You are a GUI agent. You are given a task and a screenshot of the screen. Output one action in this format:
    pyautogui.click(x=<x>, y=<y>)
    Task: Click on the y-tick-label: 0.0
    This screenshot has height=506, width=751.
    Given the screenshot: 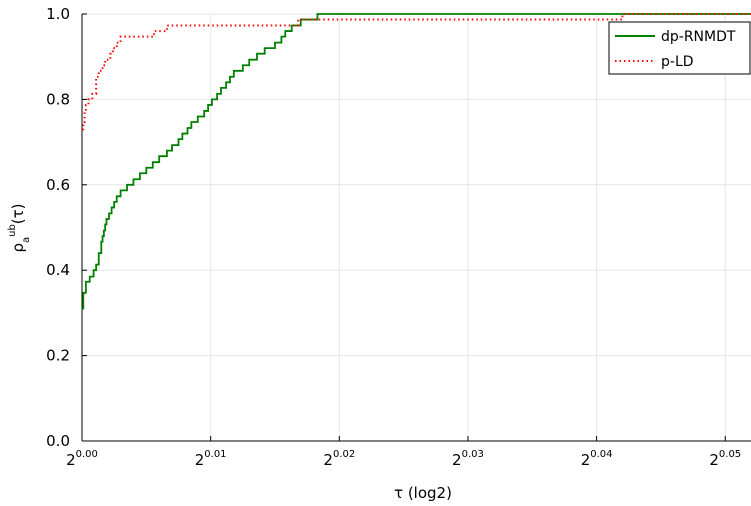 What is the action you would take?
    pyautogui.click(x=58, y=441)
    